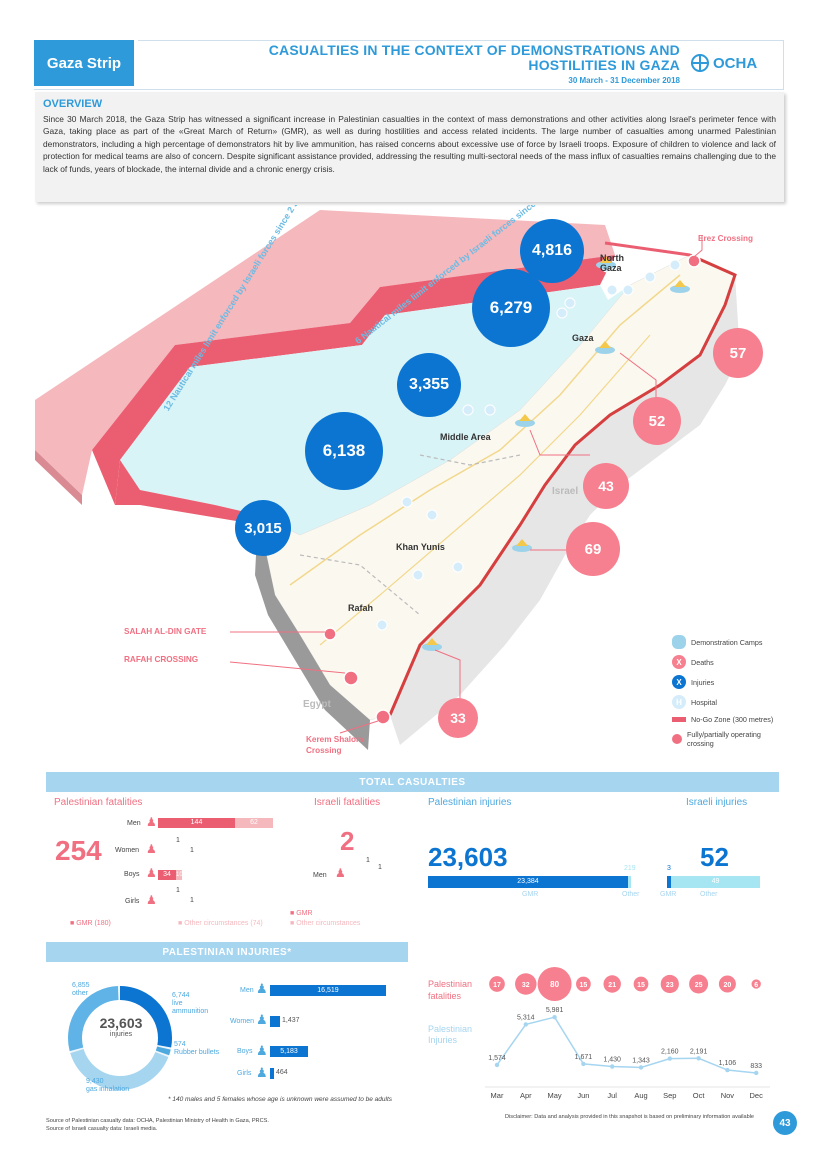 The width and height of the screenshot is (819, 1157). I want to click on inj-boys-bar: 5,183, so click(289, 1051).